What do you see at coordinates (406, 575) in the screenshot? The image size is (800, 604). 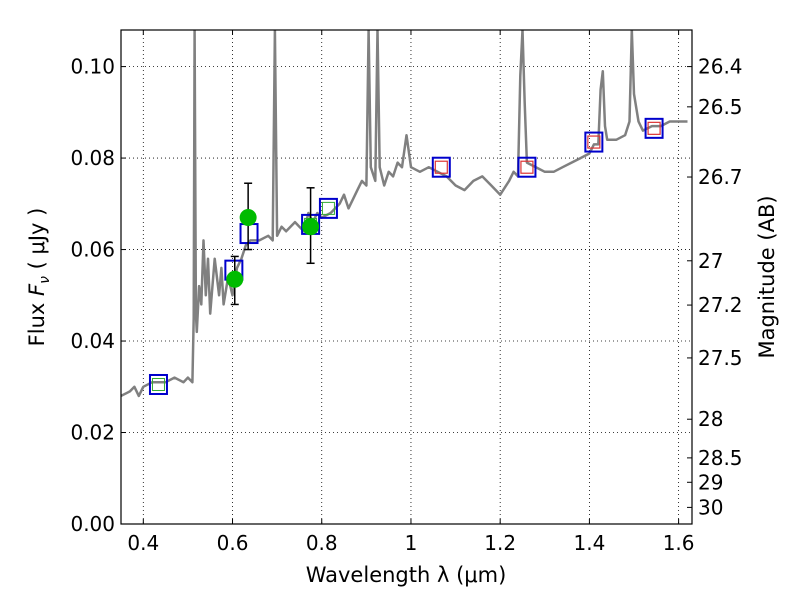 I see `x-axis-label: Wavelength λ (μm)` at bounding box center [406, 575].